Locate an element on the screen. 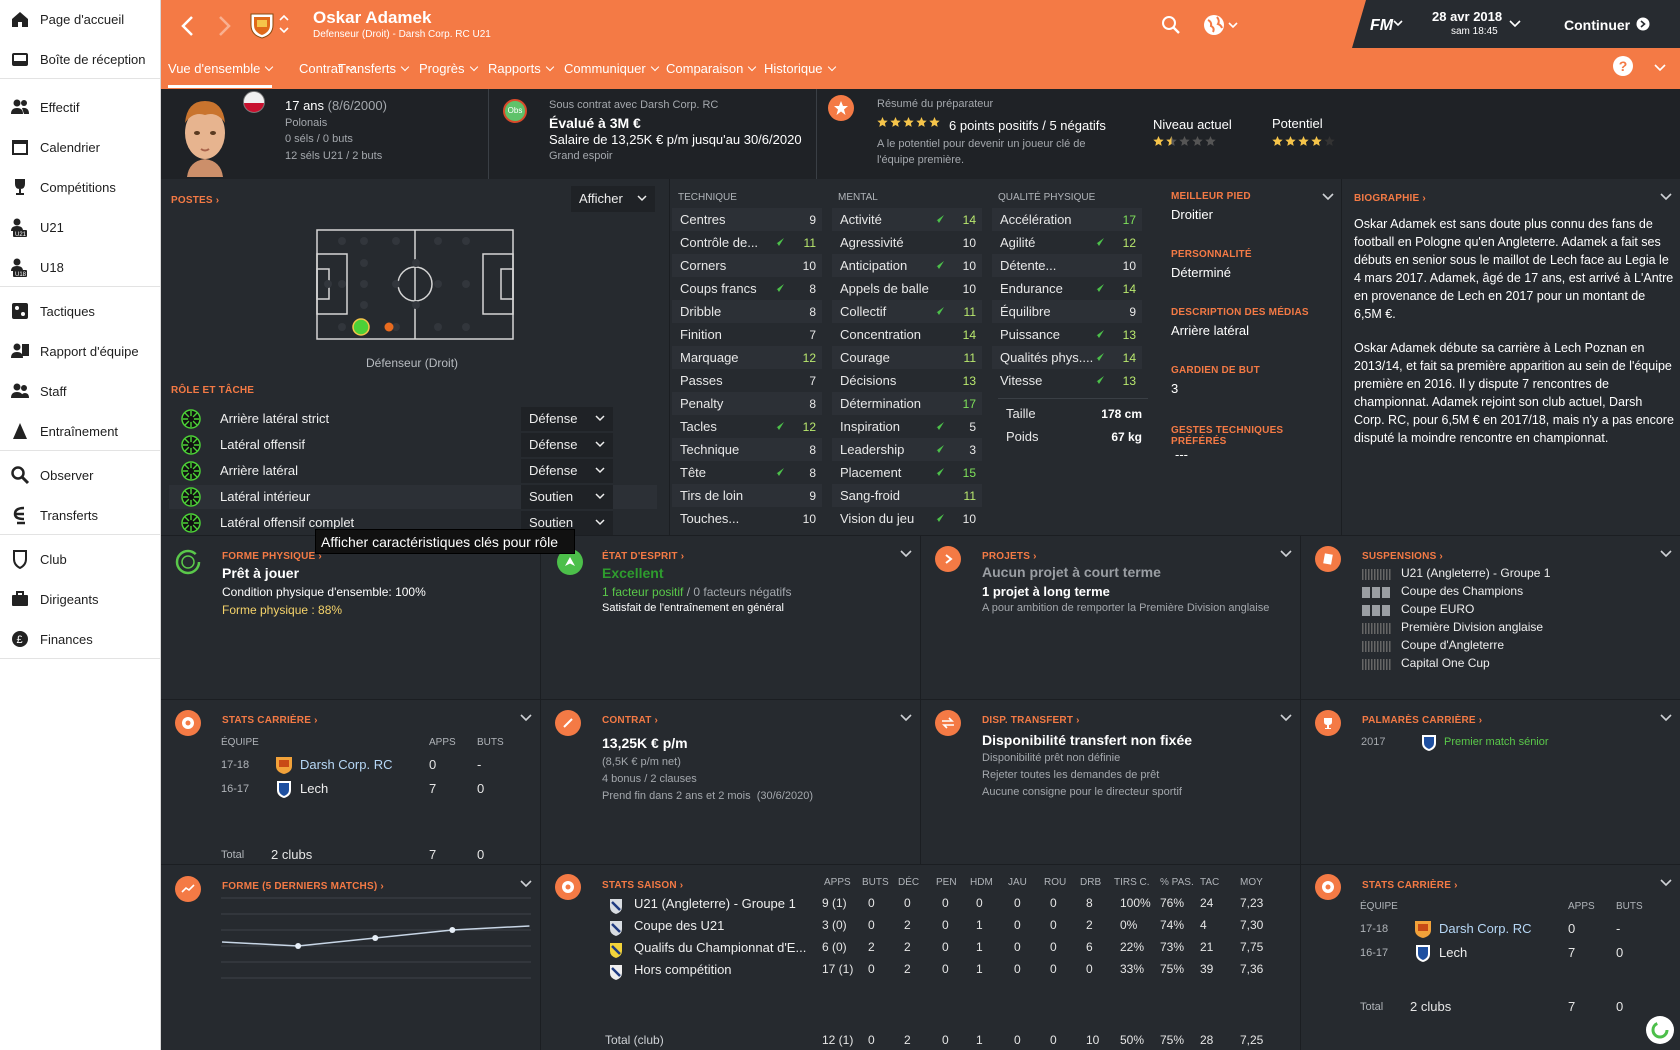  search-icon is located at coordinates (1171, 25).